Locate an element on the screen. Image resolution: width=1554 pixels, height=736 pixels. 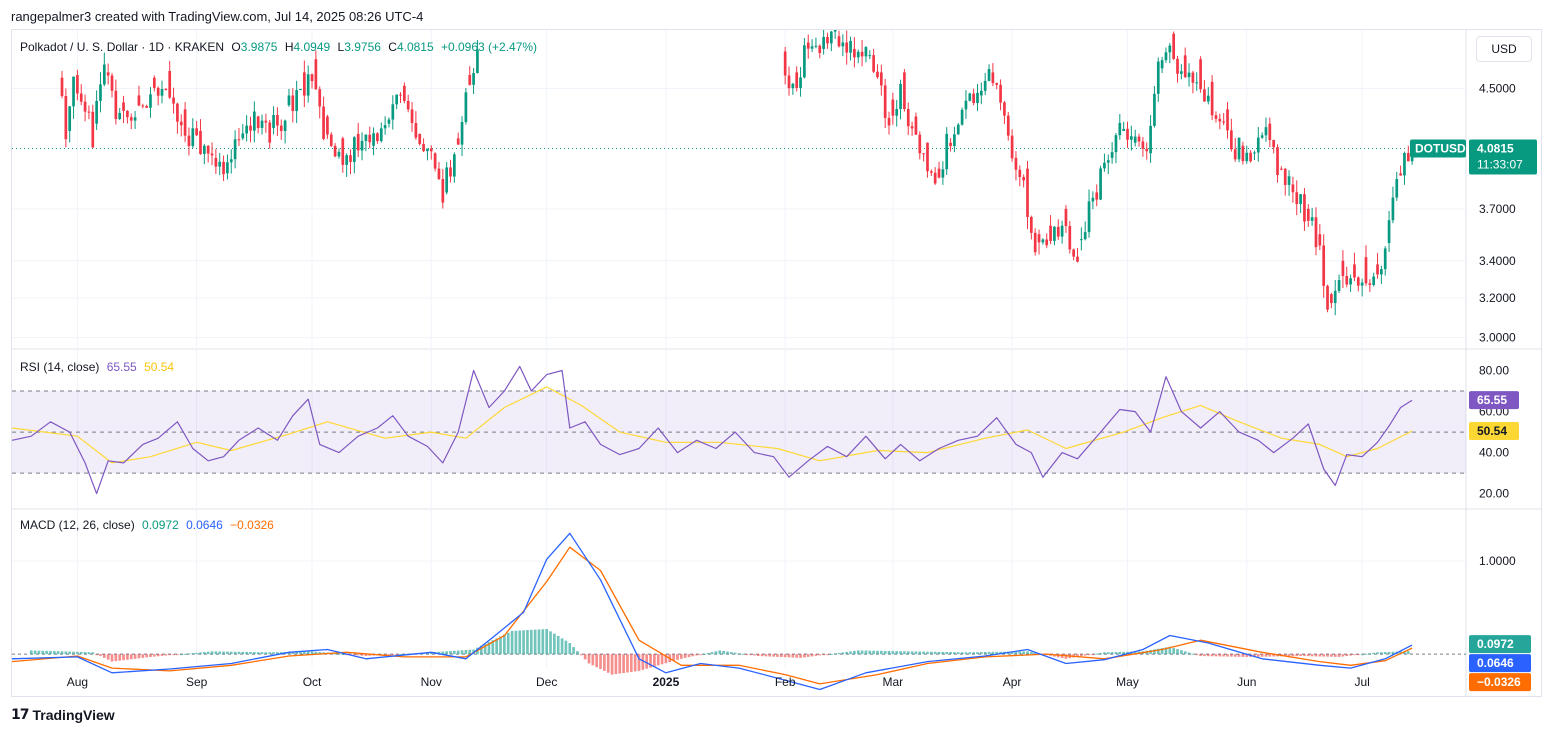
rsi-title: RSI (14, close) is located at coordinates (60, 367).